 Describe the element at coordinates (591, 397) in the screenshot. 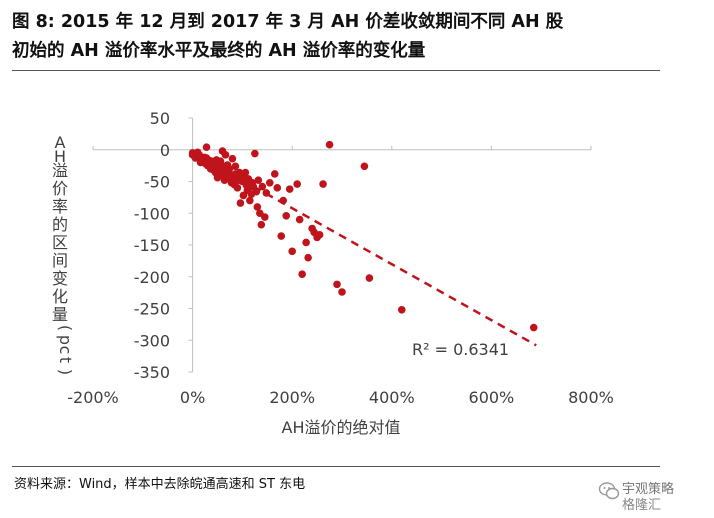

I see `x-tick-label: 800%` at that location.